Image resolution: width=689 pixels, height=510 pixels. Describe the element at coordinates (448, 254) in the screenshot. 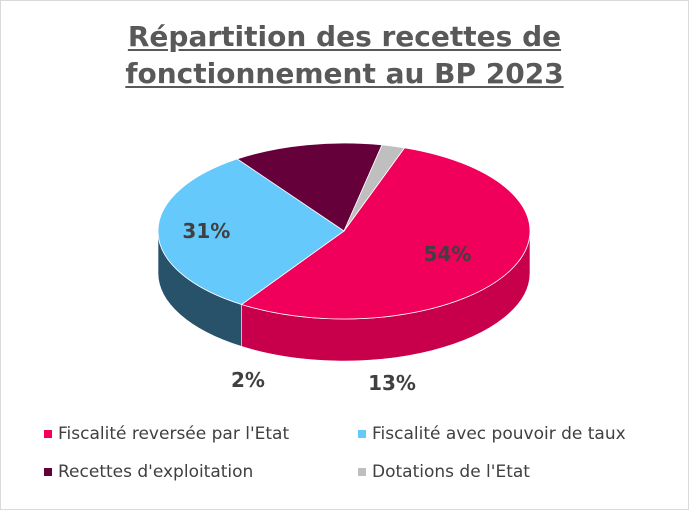

I see `data-label-0: 54%` at that location.